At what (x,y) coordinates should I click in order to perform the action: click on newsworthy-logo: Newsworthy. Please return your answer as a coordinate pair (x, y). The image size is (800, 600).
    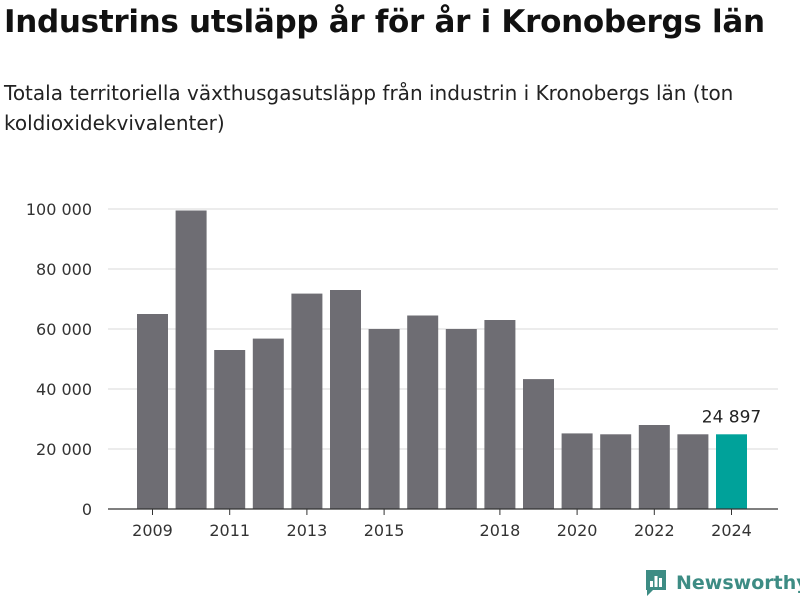
    Looking at the image, I should click on (722, 583).